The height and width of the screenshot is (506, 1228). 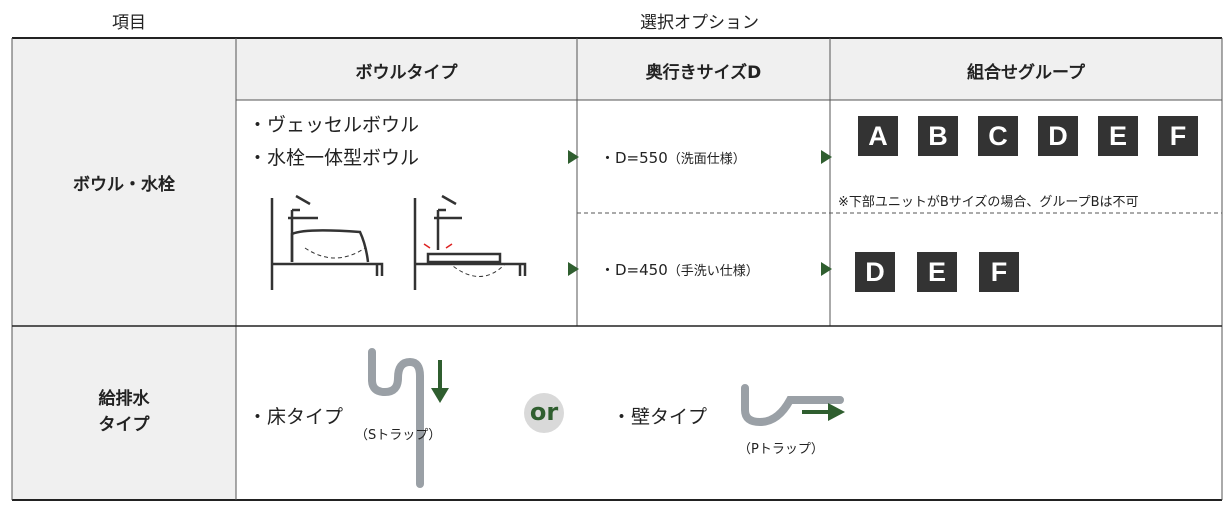 I want to click on note: ※下部ユニットがBサイズの場合、グループBは不可, so click(x=988, y=202).